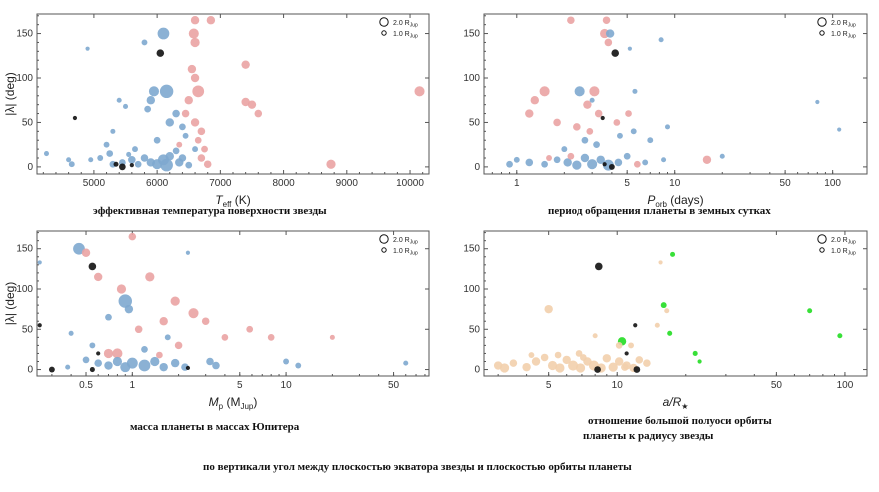  Describe the element at coordinates (220, 183) in the screenshot. I see `x-tick-label: 7000` at that location.